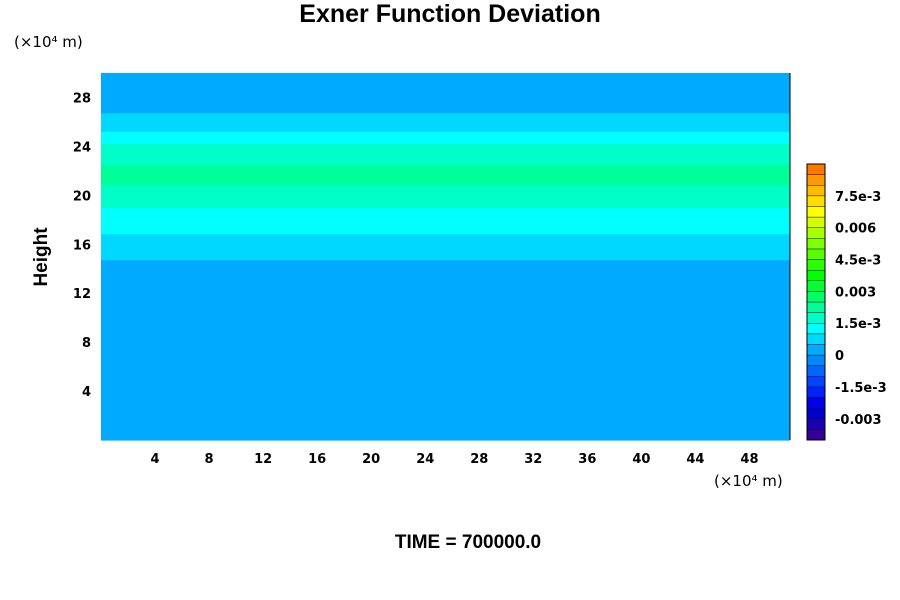  I want to click on colorbar-border, so click(816, 302).